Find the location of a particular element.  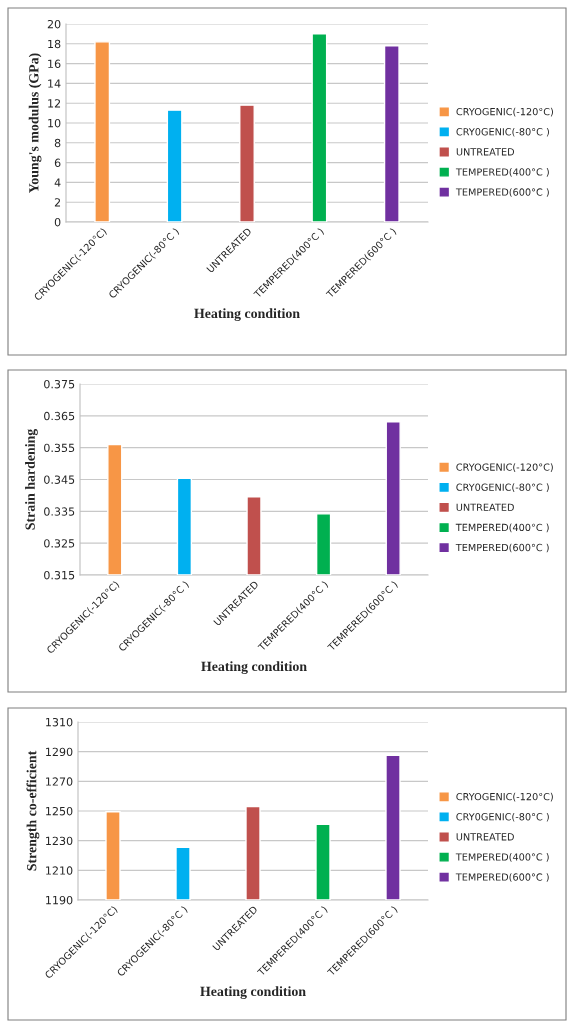

y-tick-label: 0.325 is located at coordinates (59, 543).